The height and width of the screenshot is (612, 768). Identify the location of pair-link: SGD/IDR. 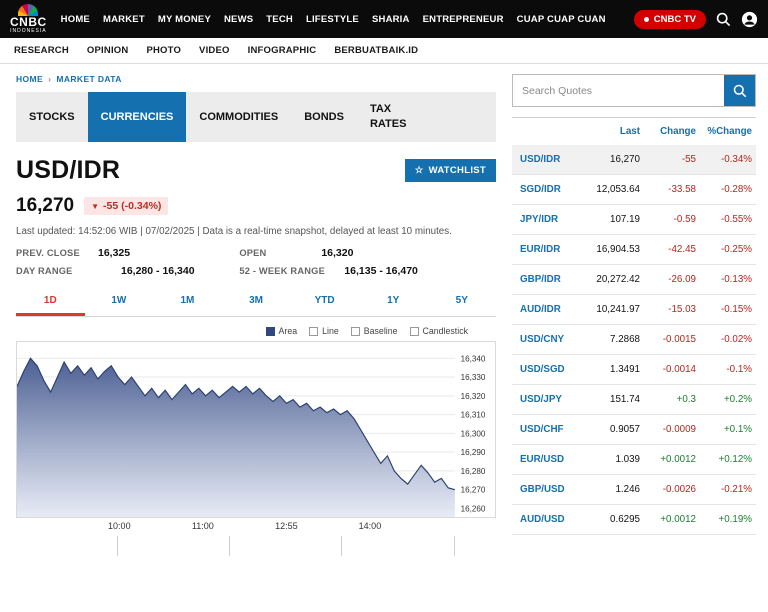
(540, 189).